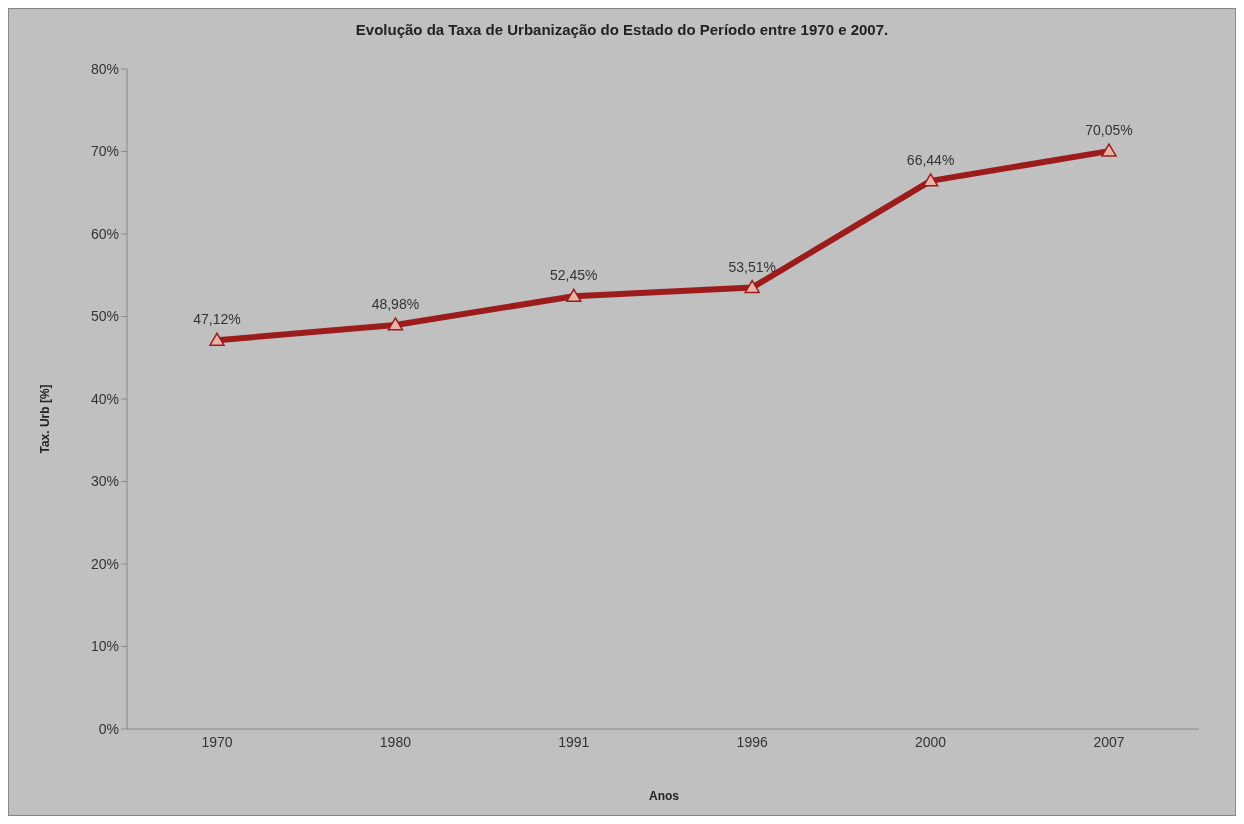  I want to click on y-tick-label: 30%, so click(104, 481).